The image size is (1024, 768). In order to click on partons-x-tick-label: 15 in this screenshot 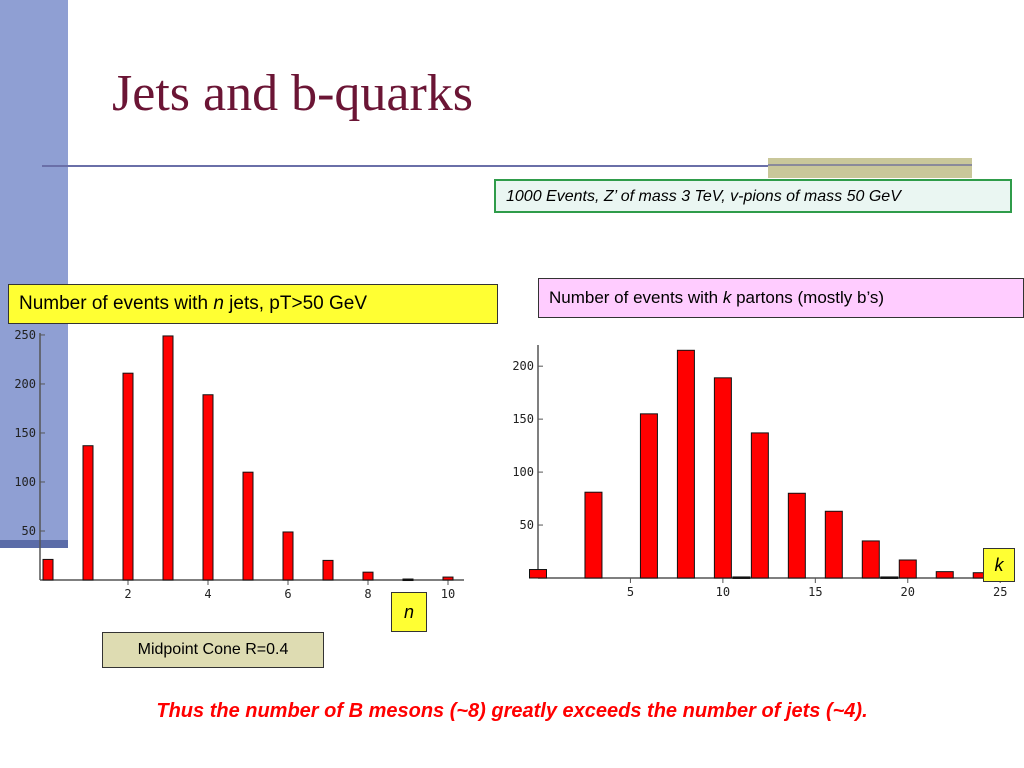, I will do `click(815, 592)`.